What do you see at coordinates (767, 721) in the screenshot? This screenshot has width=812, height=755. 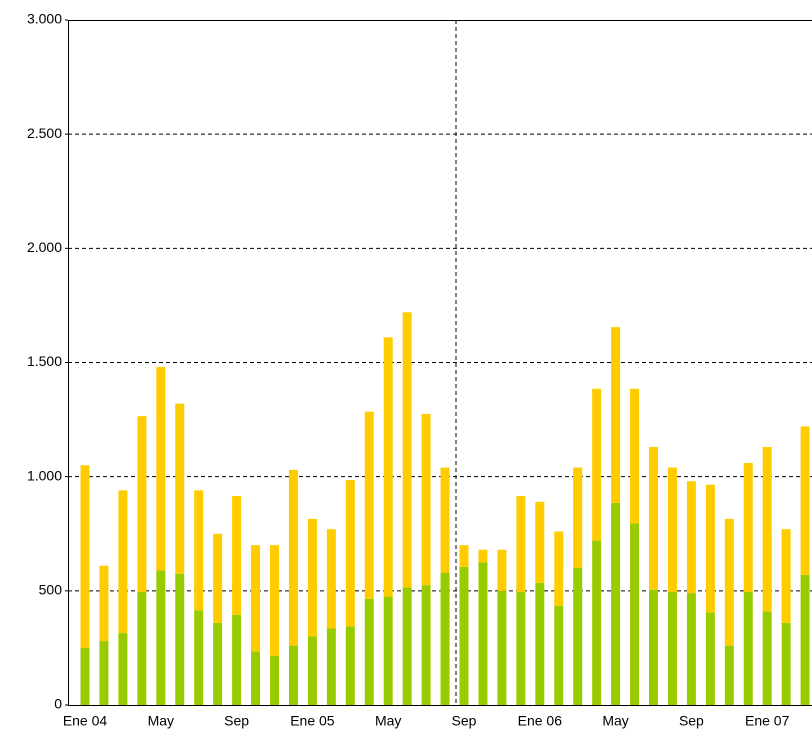 I see `x-tick-label: Ene 07` at bounding box center [767, 721].